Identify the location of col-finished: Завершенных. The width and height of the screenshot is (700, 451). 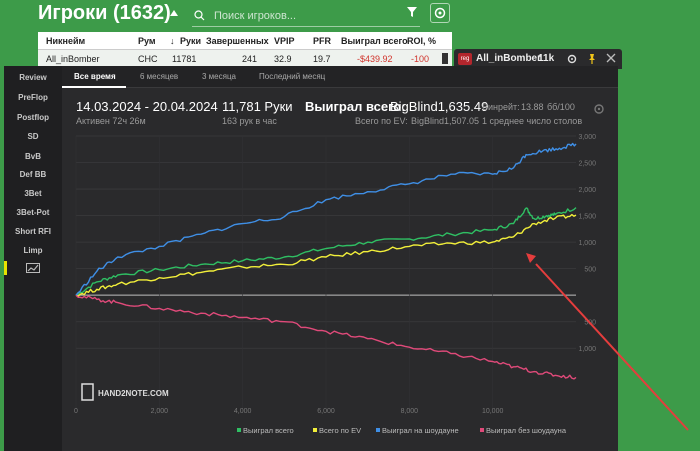
(237, 41).